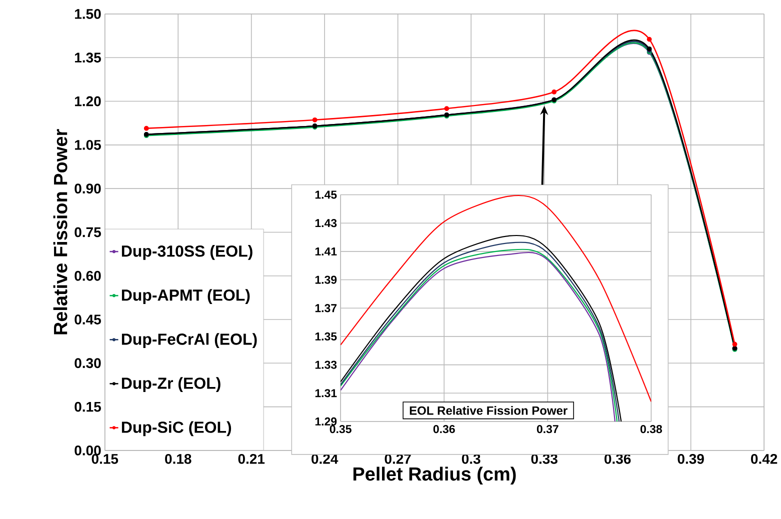  What do you see at coordinates (326, 251) in the screenshot?
I see `y-tick-label: 1.41` at bounding box center [326, 251].